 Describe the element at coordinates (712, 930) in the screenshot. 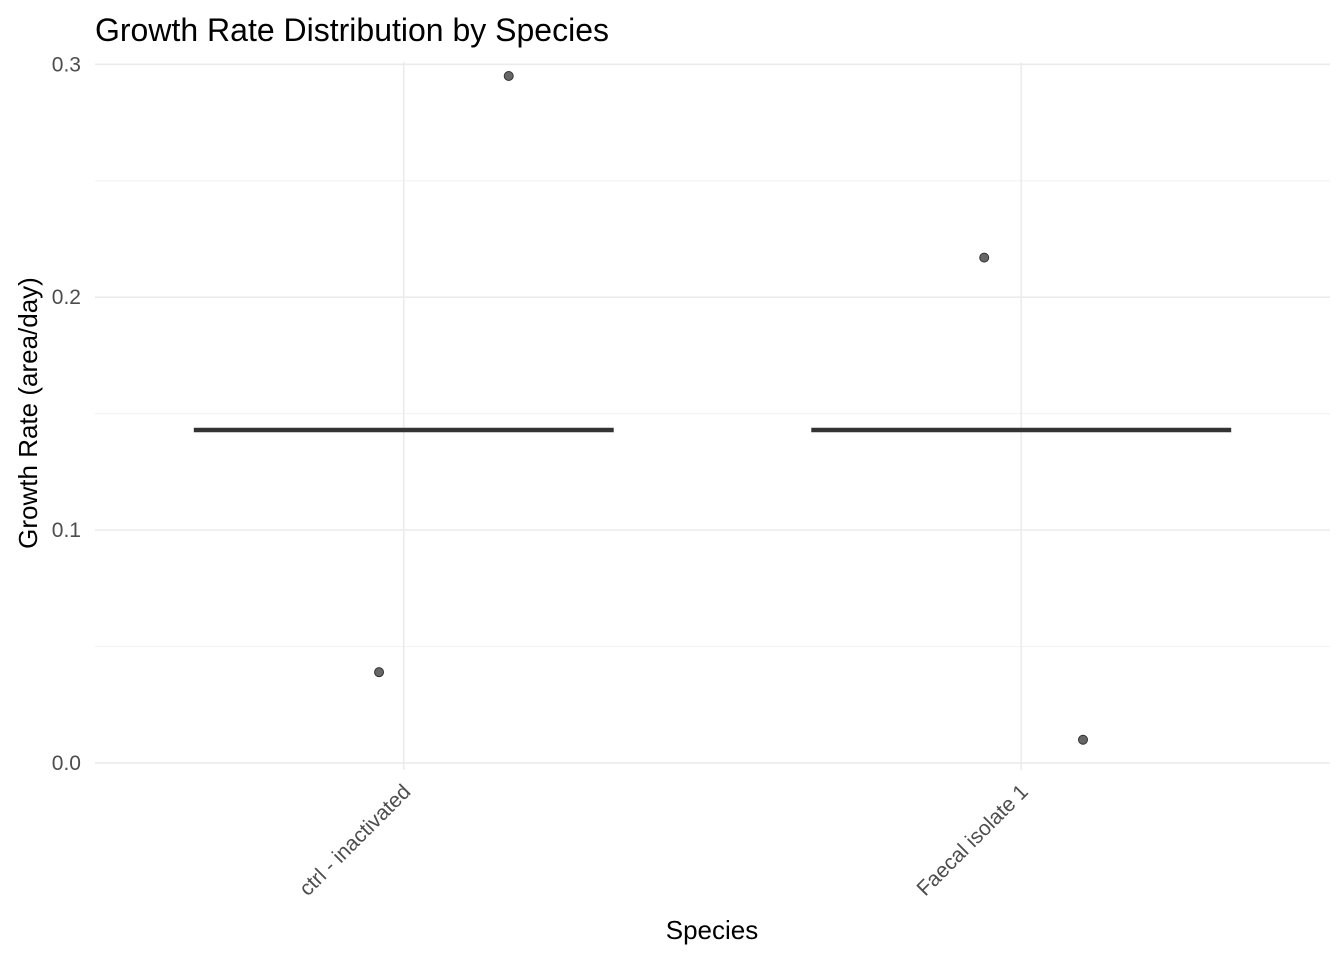

I see `x-axis-title: Species` at that location.